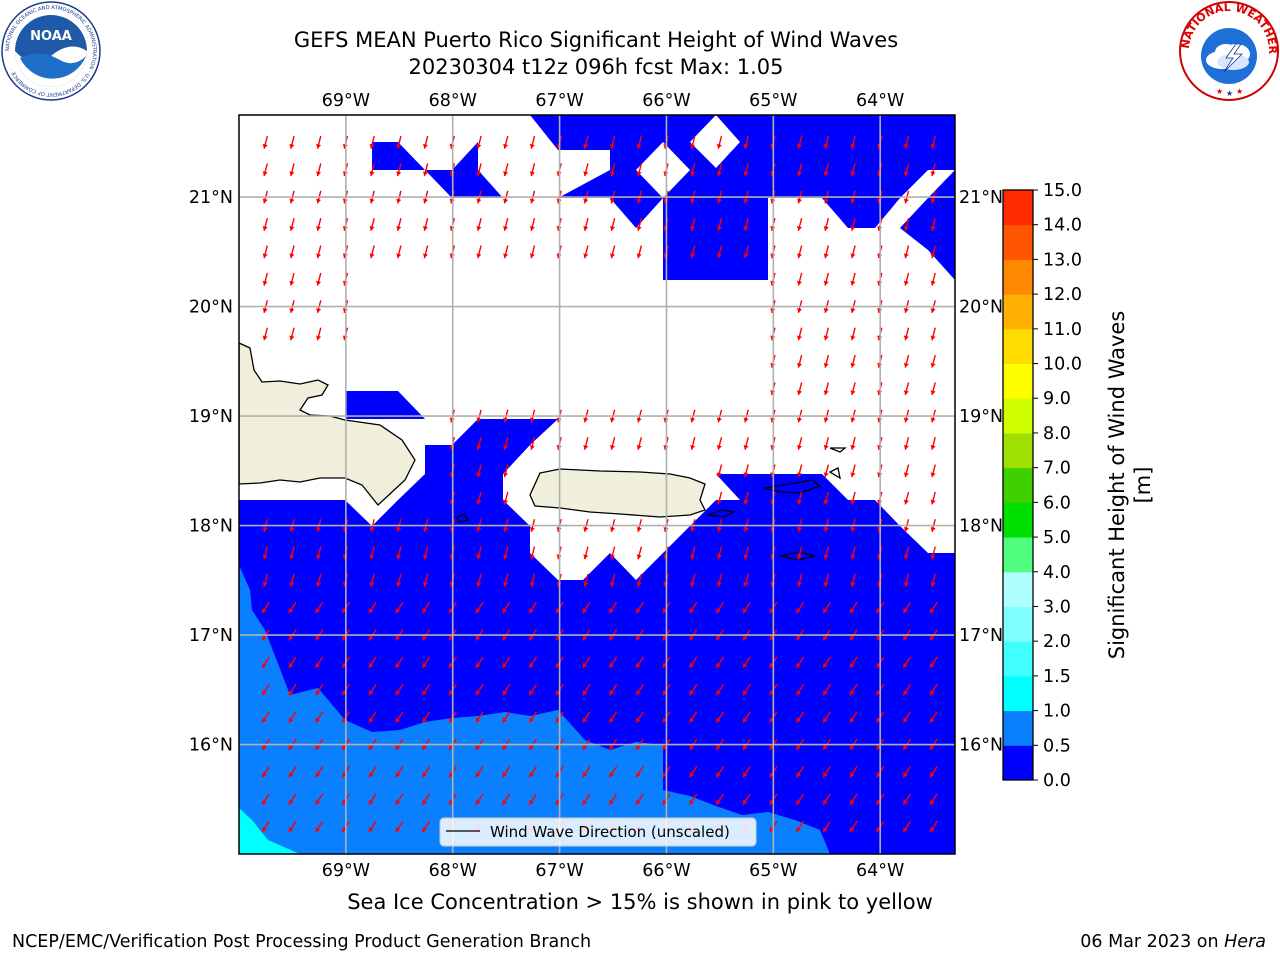 Image resolution: width=1280 pixels, height=960 pixels. Describe the element at coordinates (981, 527) in the screenshot. I see `lat-tick-label-right: 18°N` at that location.